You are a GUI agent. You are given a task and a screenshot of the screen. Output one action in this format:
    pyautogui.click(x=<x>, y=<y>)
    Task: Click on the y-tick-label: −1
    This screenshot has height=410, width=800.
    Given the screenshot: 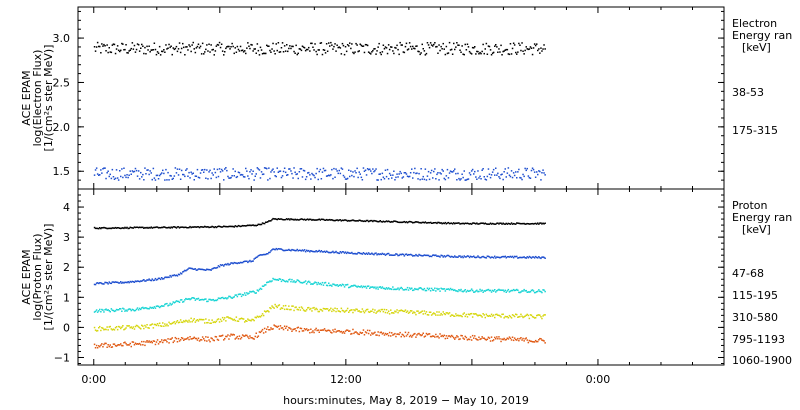 What is the action you would take?
    pyautogui.click(x=62, y=357)
    